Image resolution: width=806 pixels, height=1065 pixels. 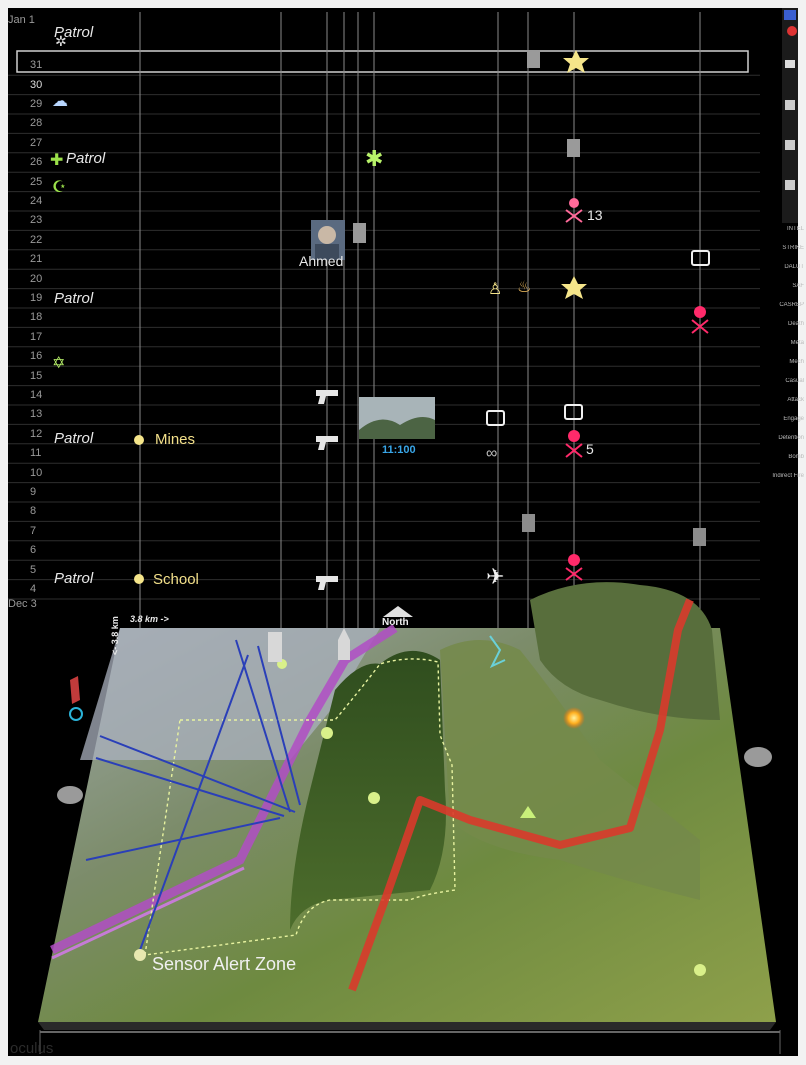 What do you see at coordinates (36, 414) in the screenshot?
I see `day-label: 13` at bounding box center [36, 414].